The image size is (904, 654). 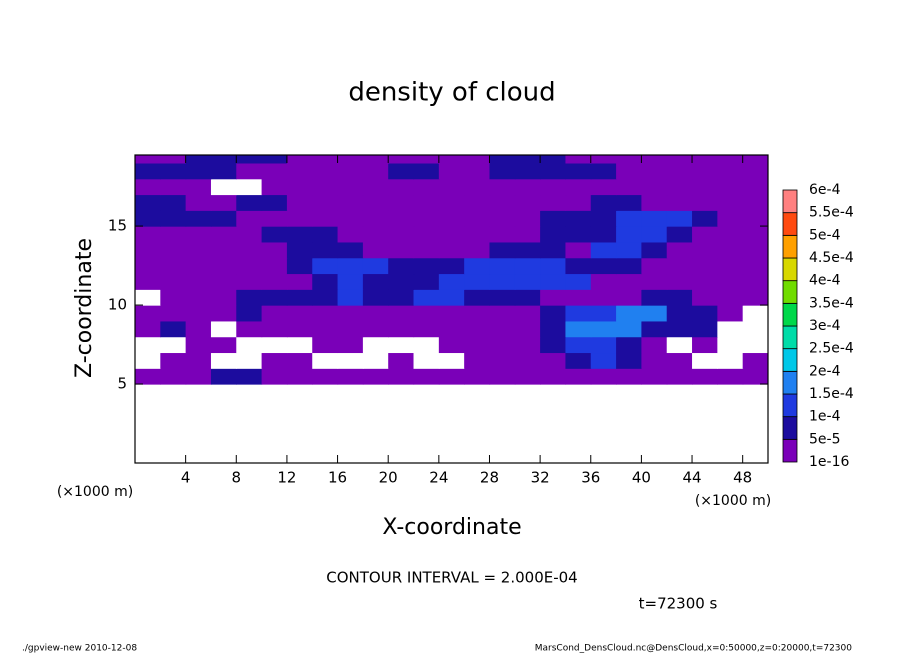 What do you see at coordinates (825, 371) in the screenshot?
I see `colorbar-label: 2e-4` at bounding box center [825, 371].